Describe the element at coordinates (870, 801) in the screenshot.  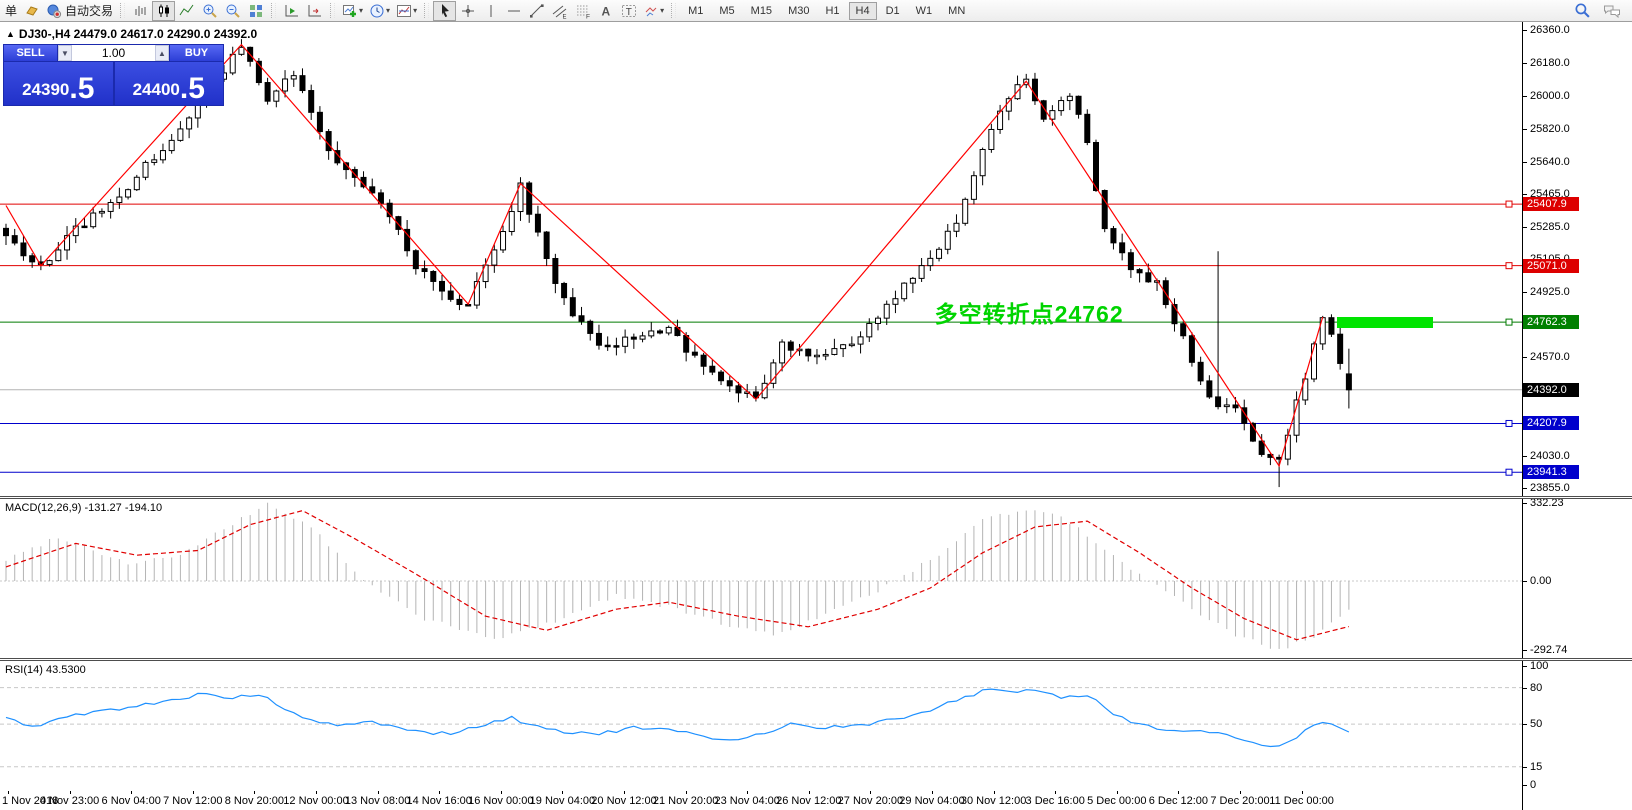
I see `time-axis-label: 27 Nov 20:00` at that location.